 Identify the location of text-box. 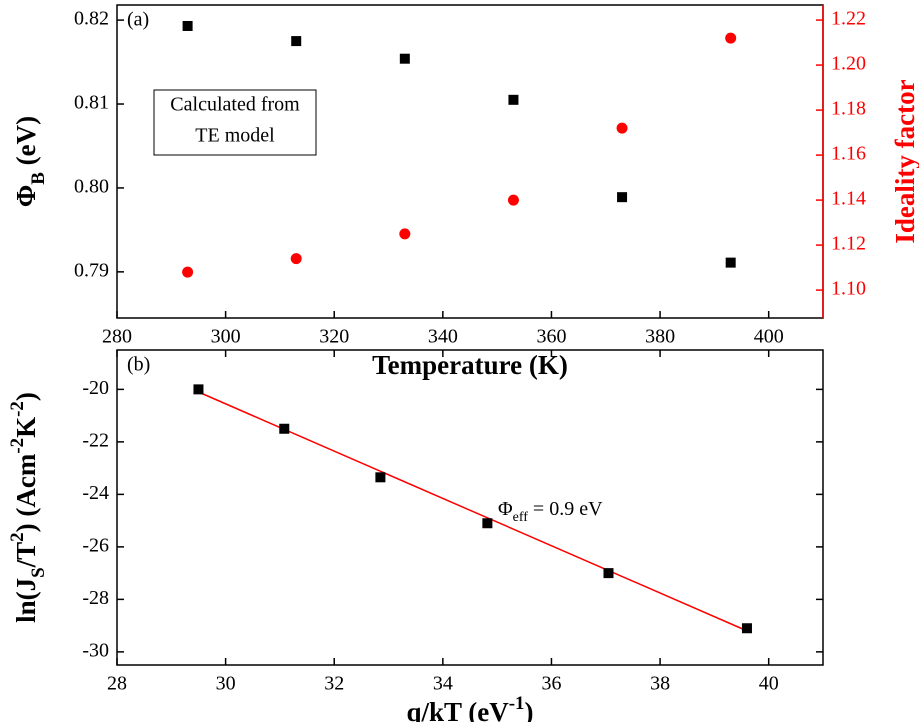
(235, 122).